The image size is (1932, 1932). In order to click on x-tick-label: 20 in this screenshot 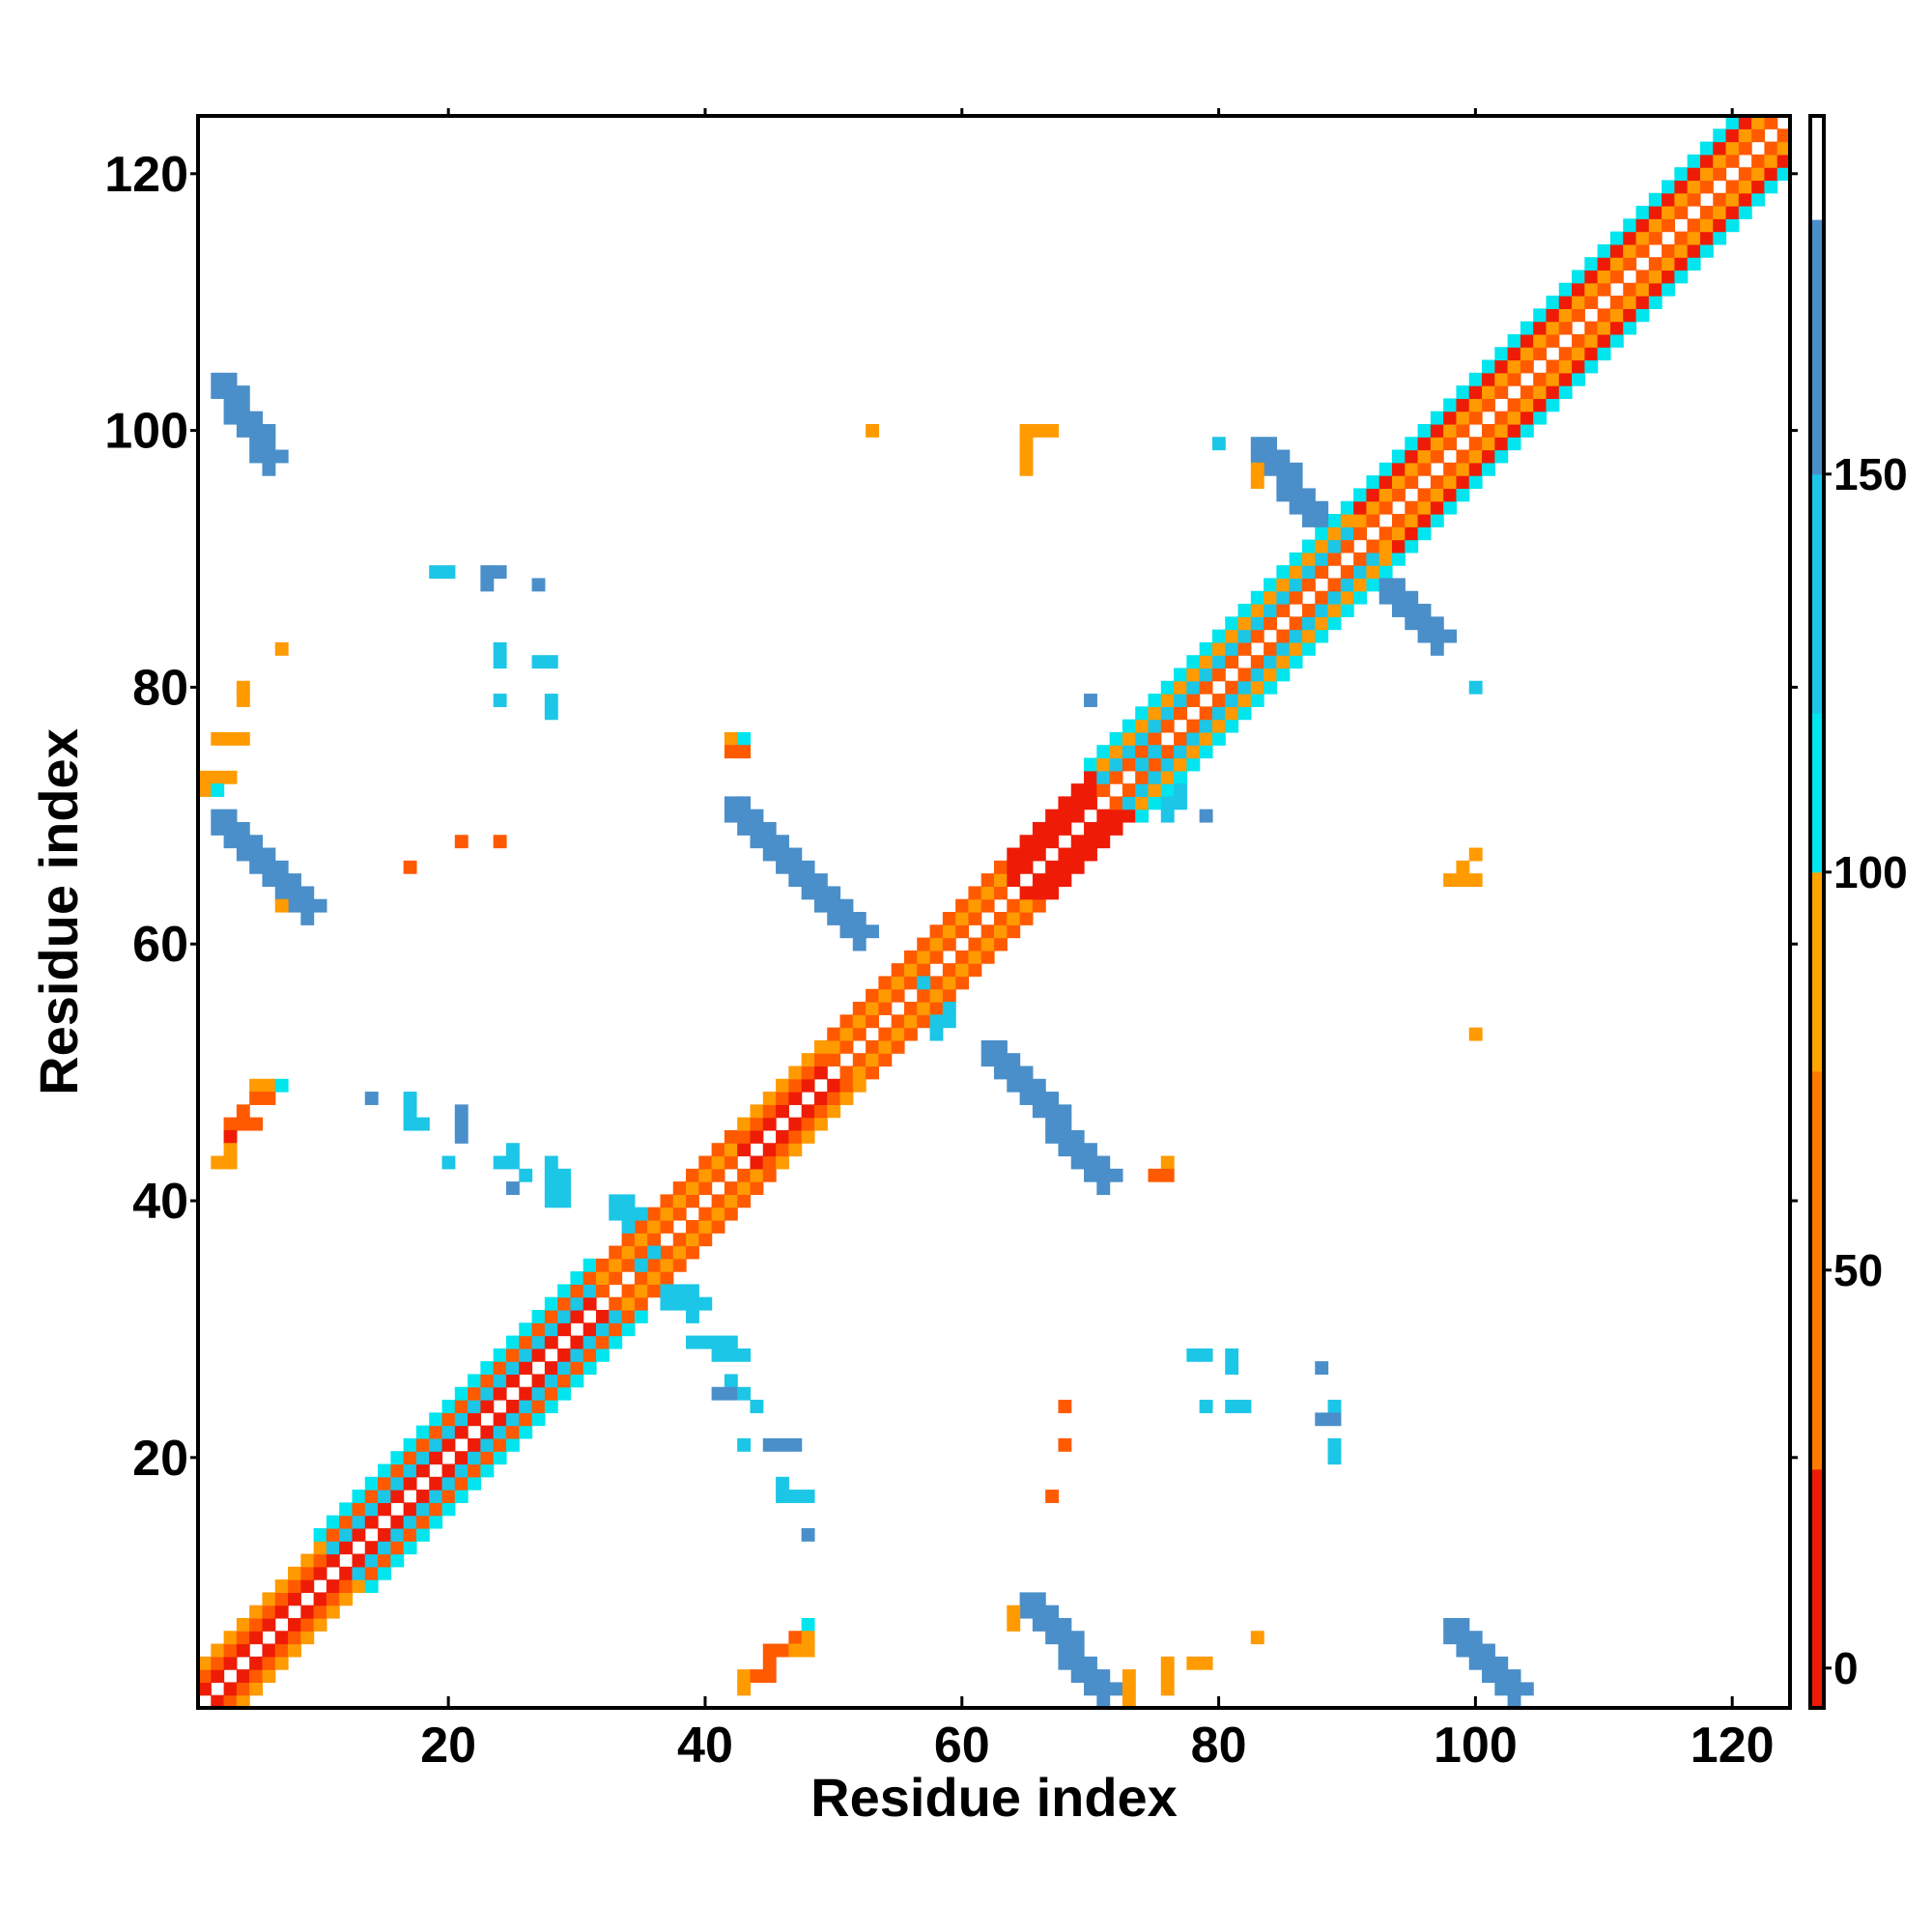, I will do `click(448, 1746)`.